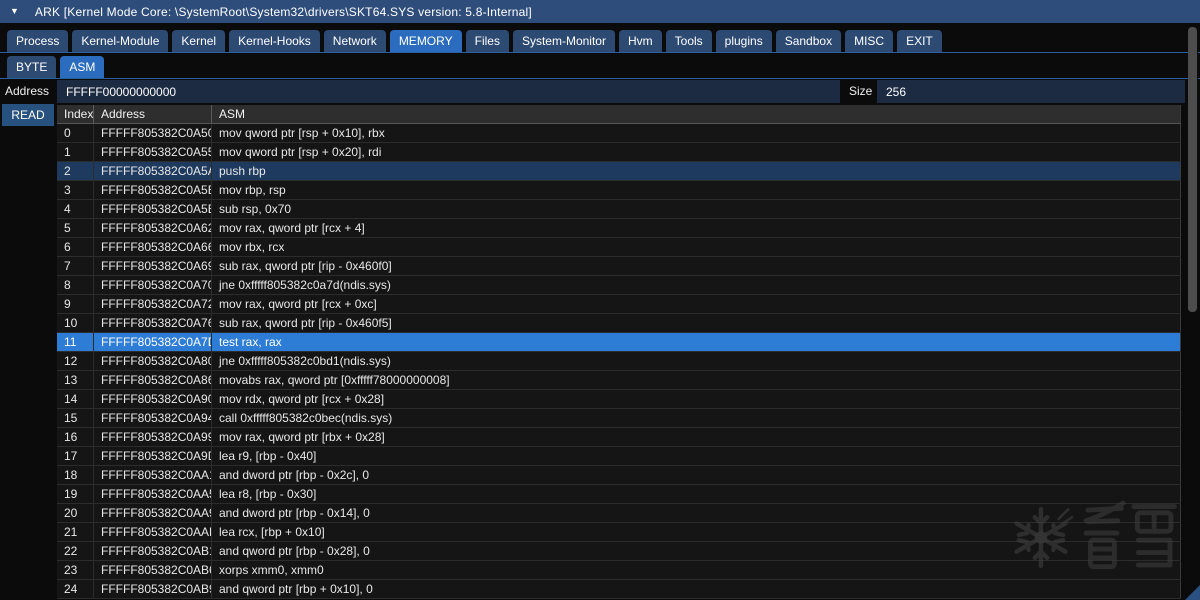  Describe the element at coordinates (696, 456) in the screenshot. I see `asm-cell: lea r9, [rbp - 0x40]` at that location.